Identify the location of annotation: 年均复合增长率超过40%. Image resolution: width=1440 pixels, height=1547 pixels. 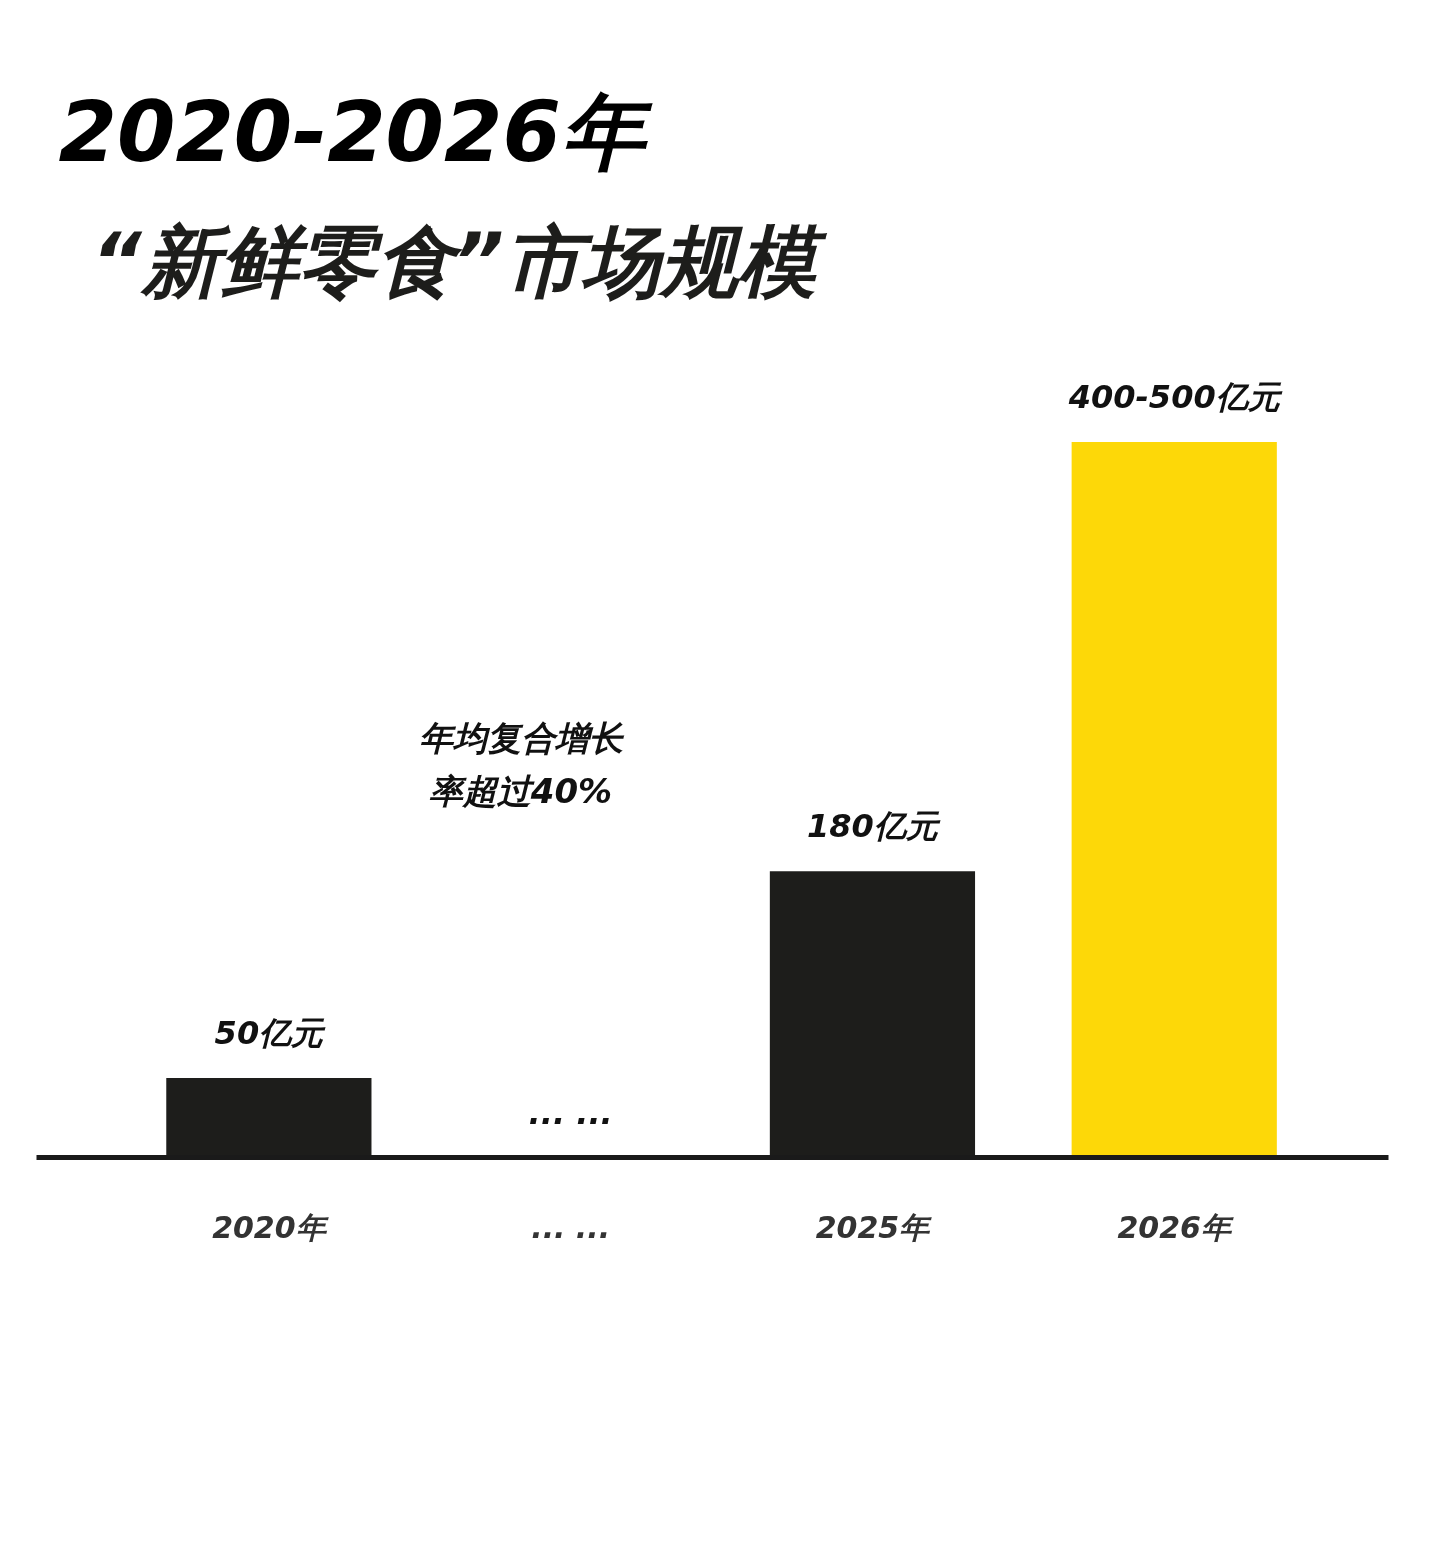
(521, 764).